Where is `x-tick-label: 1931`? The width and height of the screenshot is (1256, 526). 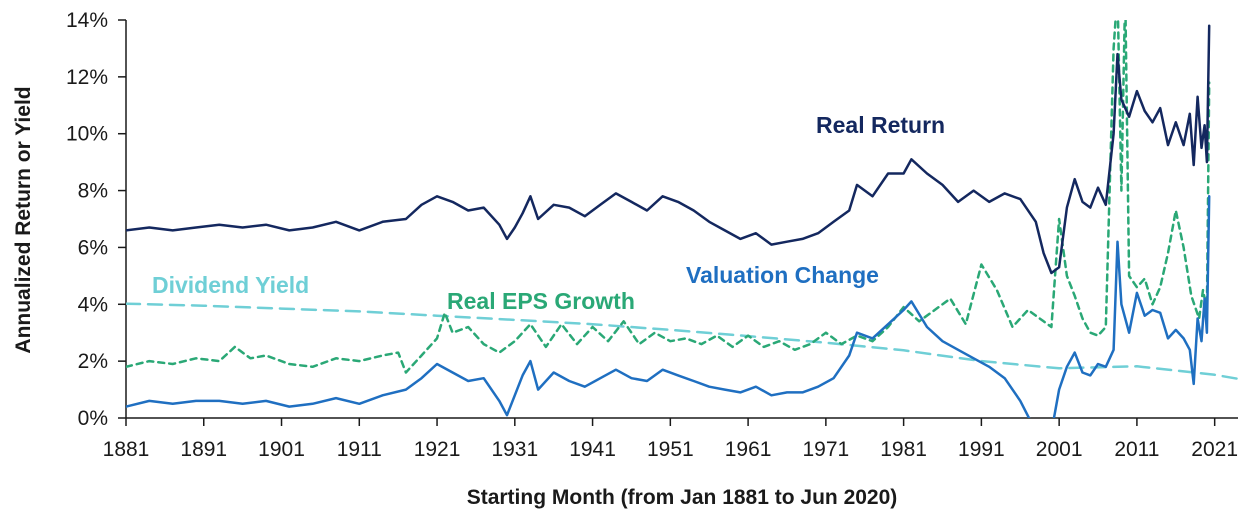 x-tick-label: 1931 is located at coordinates (514, 449).